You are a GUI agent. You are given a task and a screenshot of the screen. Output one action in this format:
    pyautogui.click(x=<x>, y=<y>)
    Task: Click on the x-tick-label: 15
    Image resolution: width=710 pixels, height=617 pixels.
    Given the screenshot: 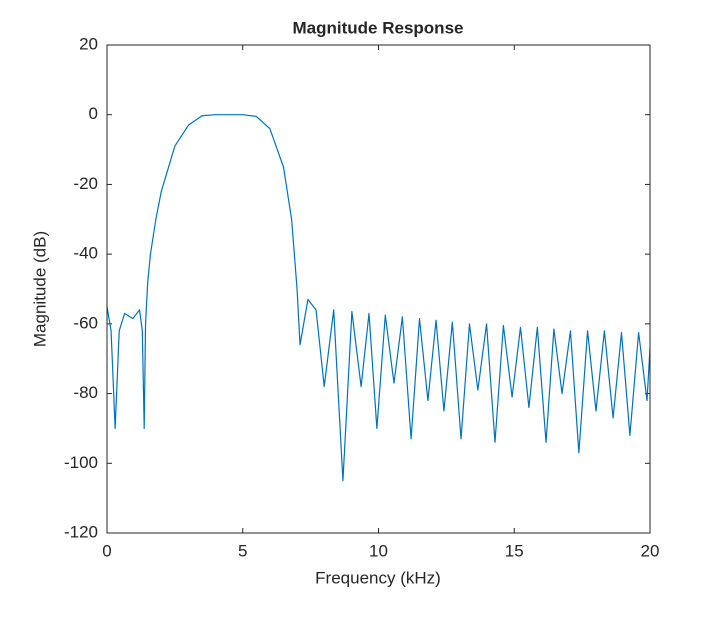 What is the action you would take?
    pyautogui.click(x=514, y=550)
    